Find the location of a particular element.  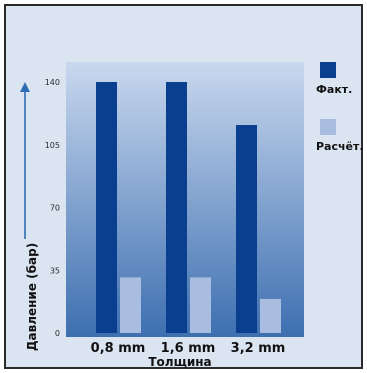

x-tick-label: 0,8 mm is located at coordinates (118, 348).